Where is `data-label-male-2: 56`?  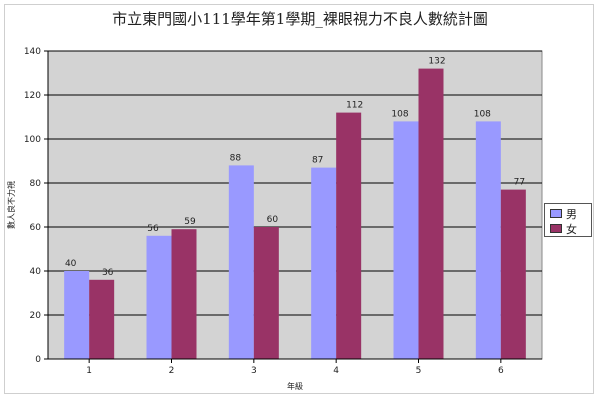 data-label-male-2: 56 is located at coordinates (153, 229).